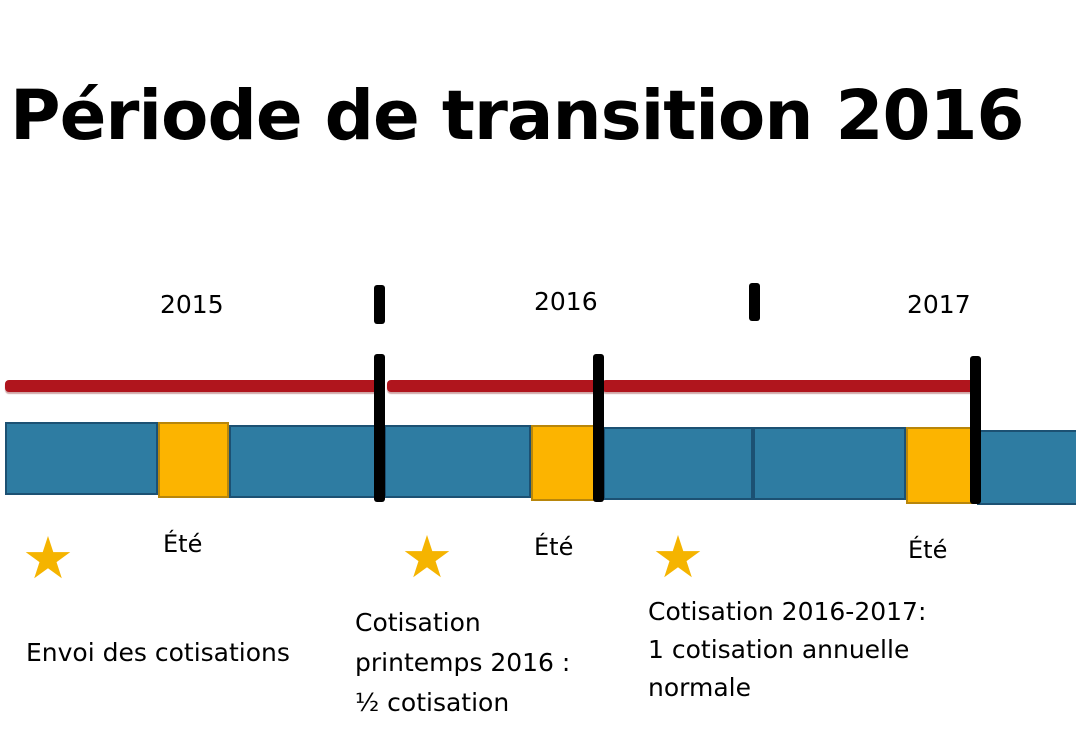 This screenshot has height=733, width=1076. Describe the element at coordinates (779, 649) in the screenshot. I see `note-line: 1 cotisation annuelle` at that location.